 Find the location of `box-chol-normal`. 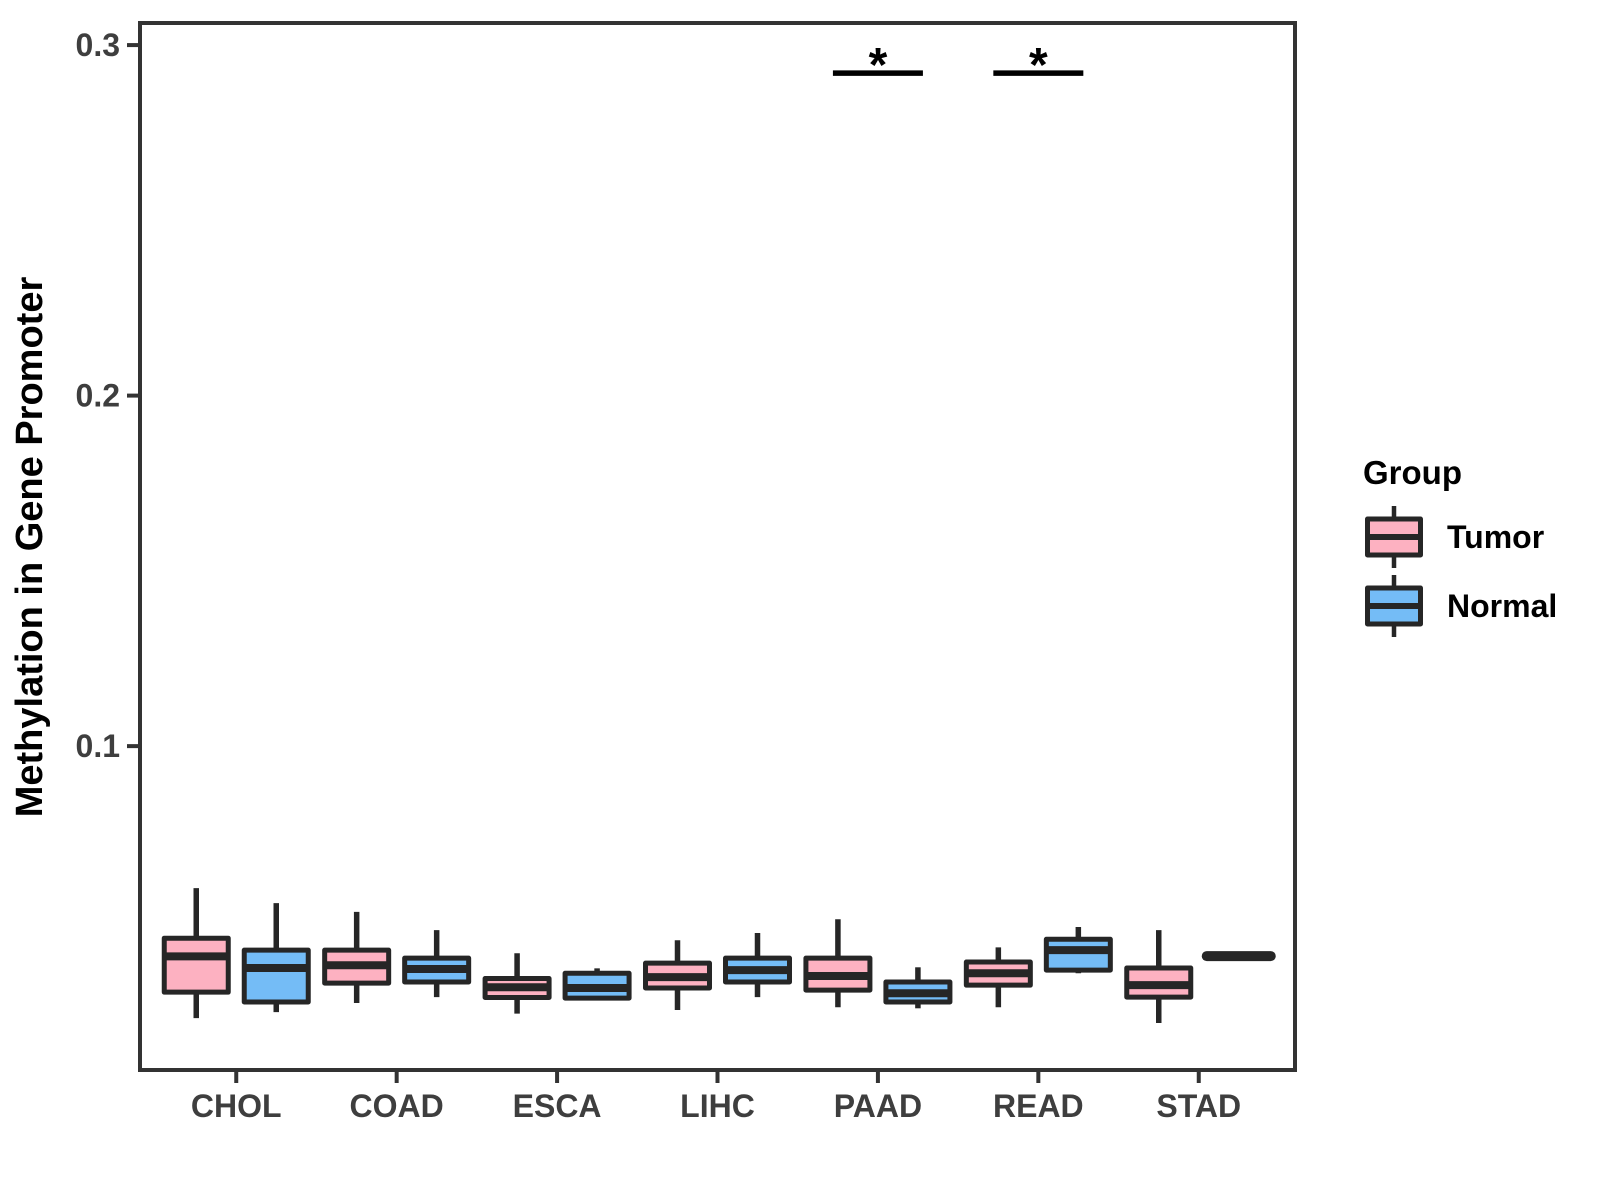

box-chol-normal is located at coordinates (276, 976).